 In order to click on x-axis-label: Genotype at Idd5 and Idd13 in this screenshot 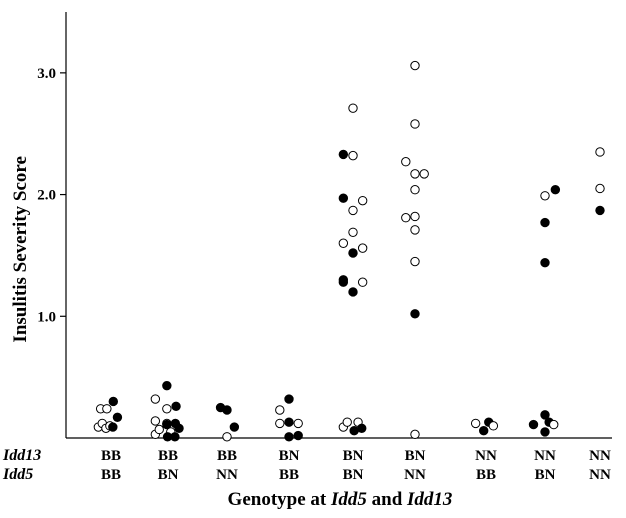, I will do `click(340, 499)`.